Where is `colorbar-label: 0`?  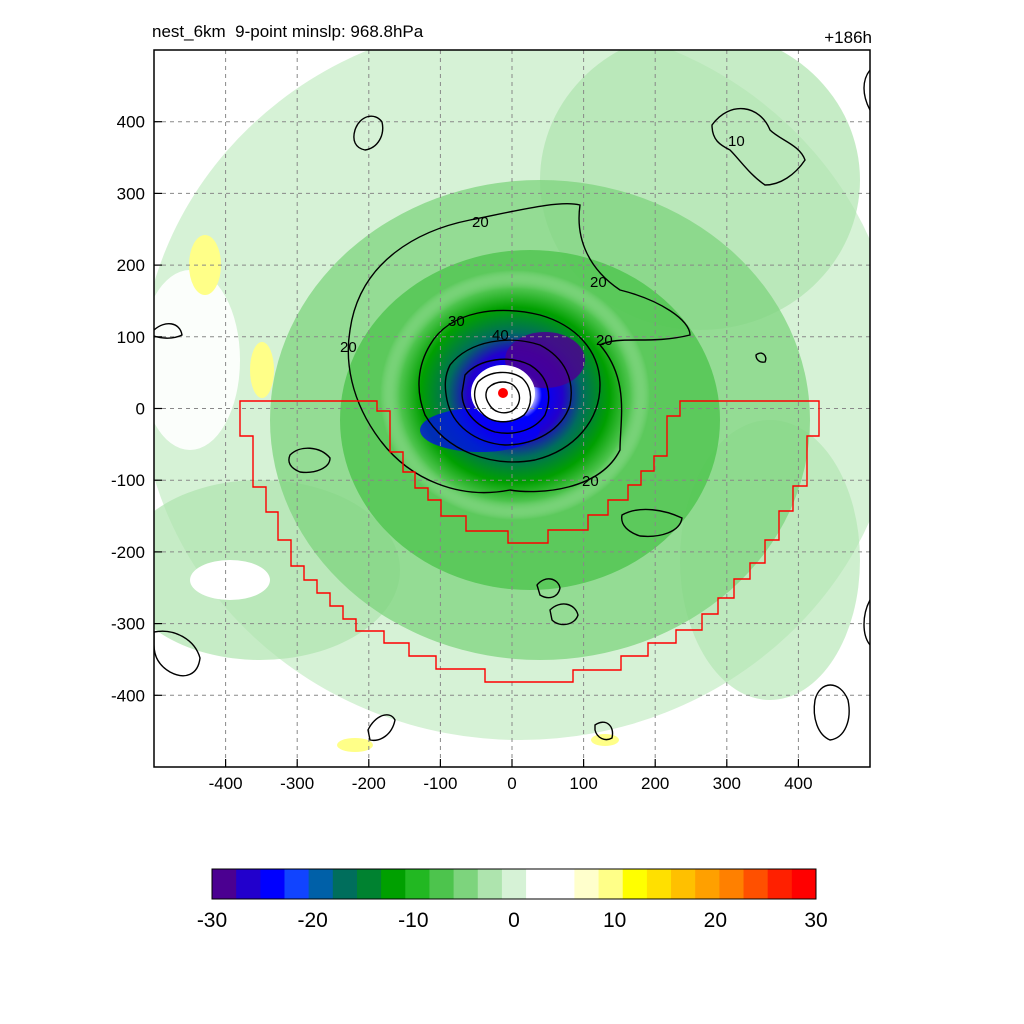 colorbar-label: 0 is located at coordinates (514, 920).